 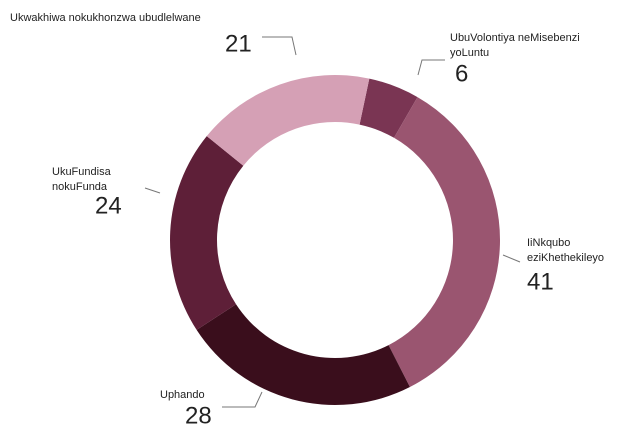 I want to click on segment-label: nokuFunda, so click(x=80, y=187).